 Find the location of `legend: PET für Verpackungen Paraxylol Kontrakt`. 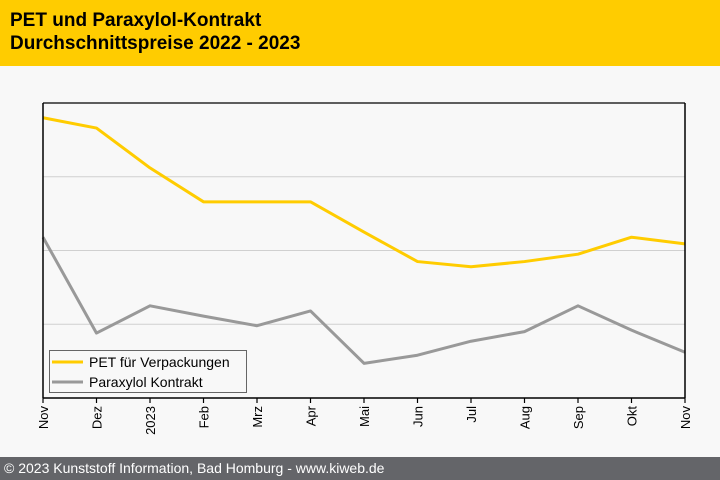

legend: PET für Verpackungen Paraxylol Kontrakt is located at coordinates (148, 371).